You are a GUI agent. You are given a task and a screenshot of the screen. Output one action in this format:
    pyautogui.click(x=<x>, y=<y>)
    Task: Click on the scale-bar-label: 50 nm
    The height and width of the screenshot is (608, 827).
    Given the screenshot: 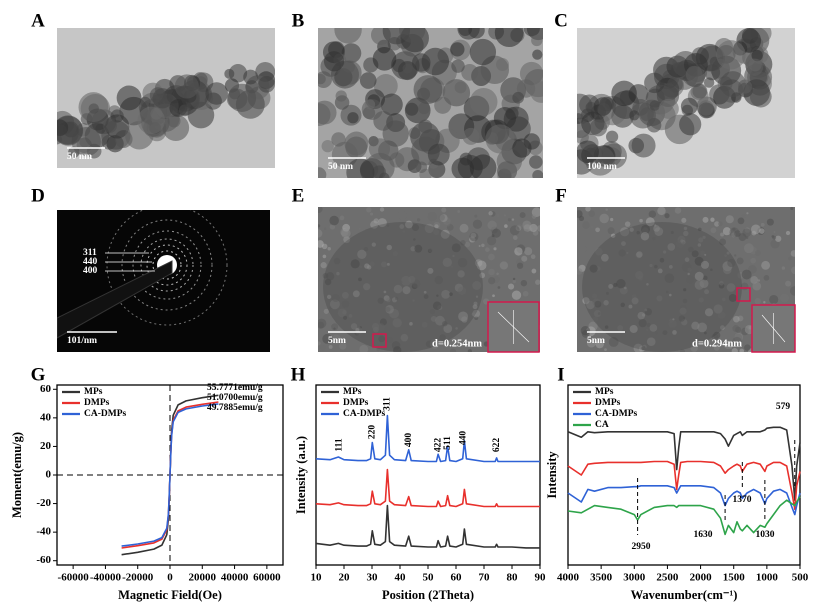 What is the action you would take?
    pyautogui.click(x=79, y=157)
    